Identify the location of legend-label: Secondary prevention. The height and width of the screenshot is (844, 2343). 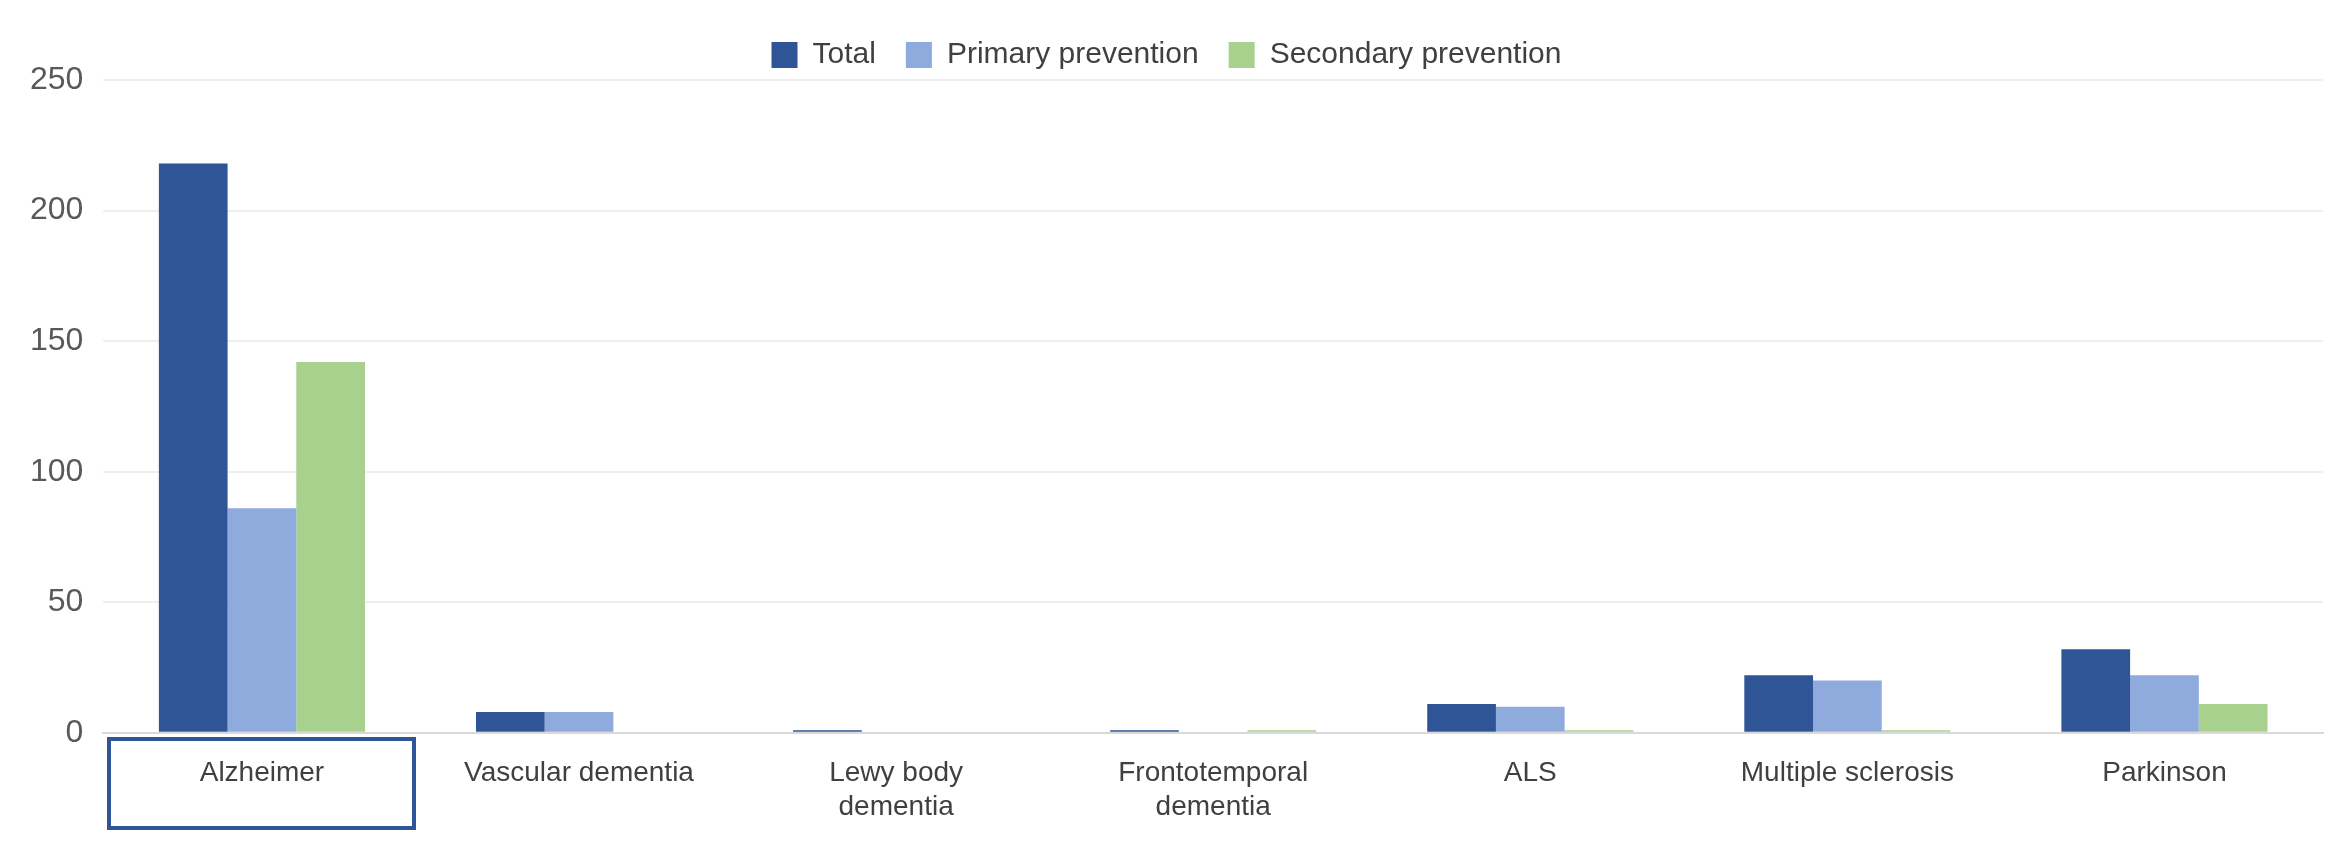
(1415, 53).